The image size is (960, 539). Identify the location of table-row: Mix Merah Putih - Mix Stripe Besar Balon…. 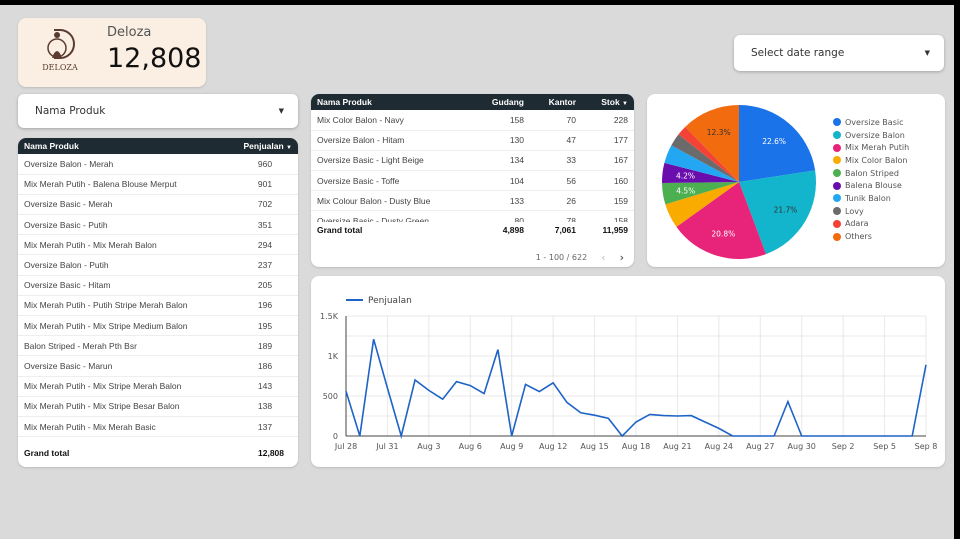
(158, 406).